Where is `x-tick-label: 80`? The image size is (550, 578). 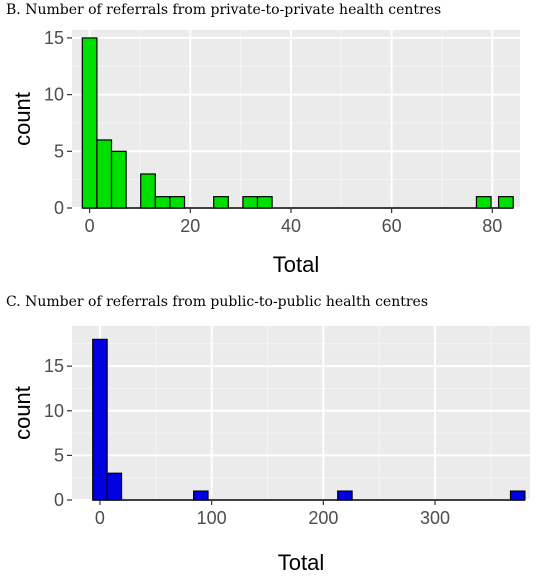
x-tick-label: 80 is located at coordinates (492, 226).